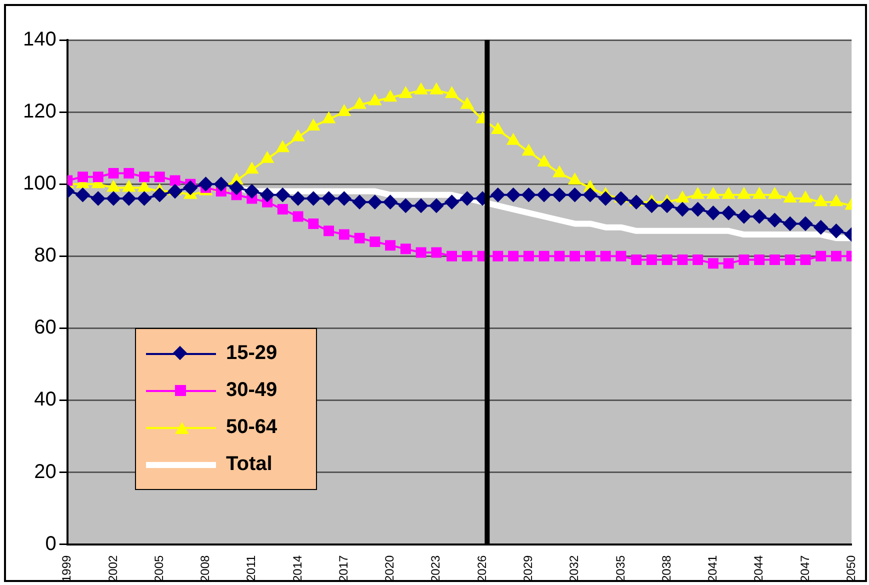 This screenshot has width=869, height=585. What do you see at coordinates (39, 111) in the screenshot?
I see `y-tick-label: 120` at bounding box center [39, 111].